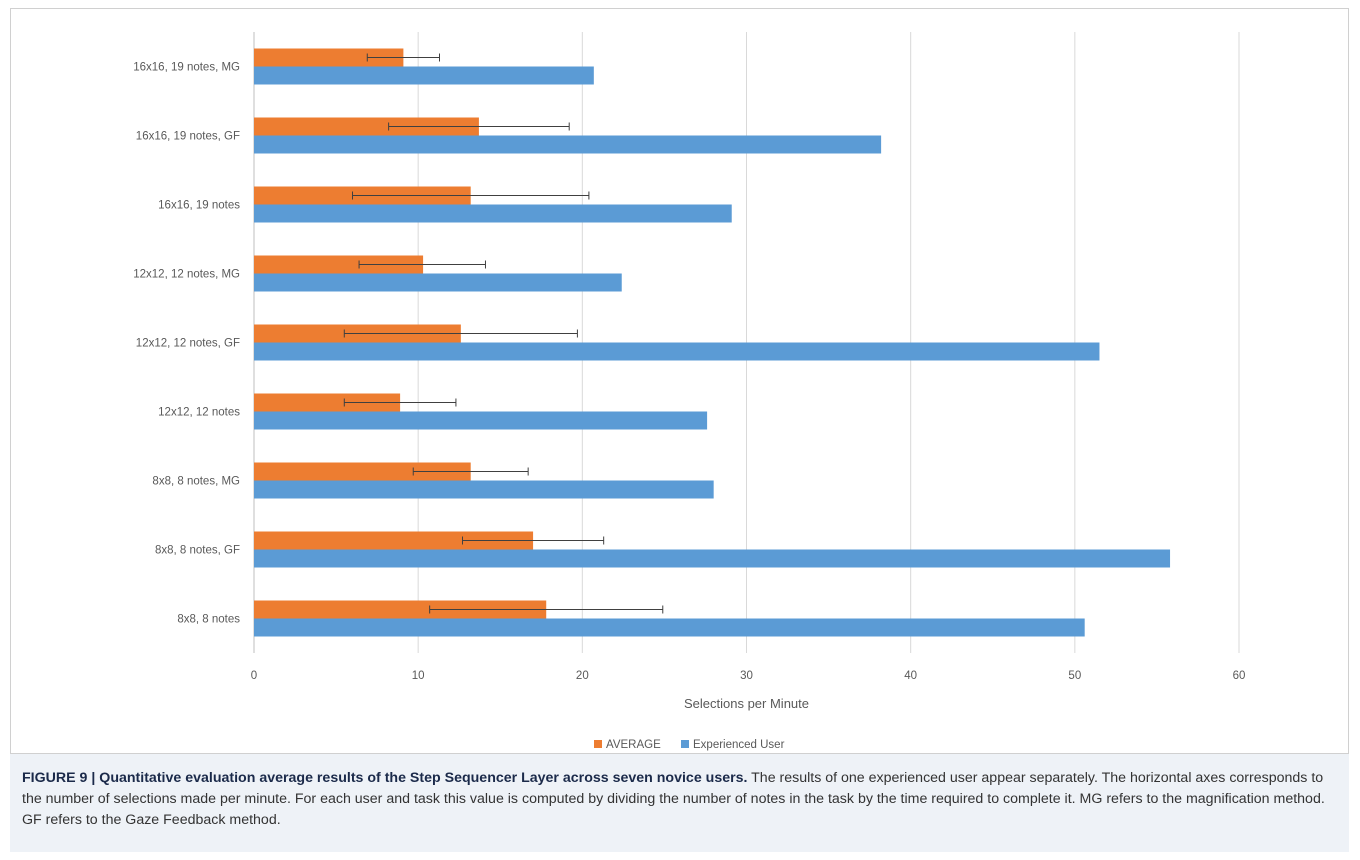 Image resolution: width=1360 pixels, height=860 pixels. I want to click on legend-label-average: AVERAGE, so click(633, 745).